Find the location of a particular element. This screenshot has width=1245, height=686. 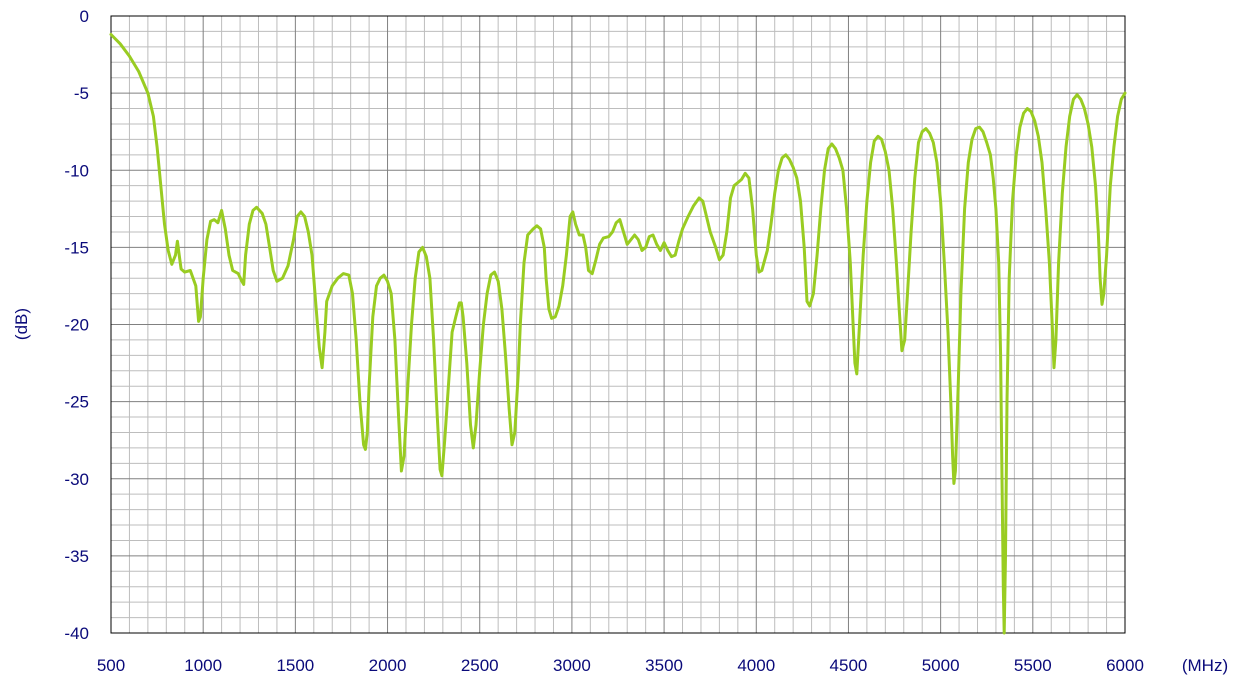

y-tick-label: -15 is located at coordinates (76, 247).